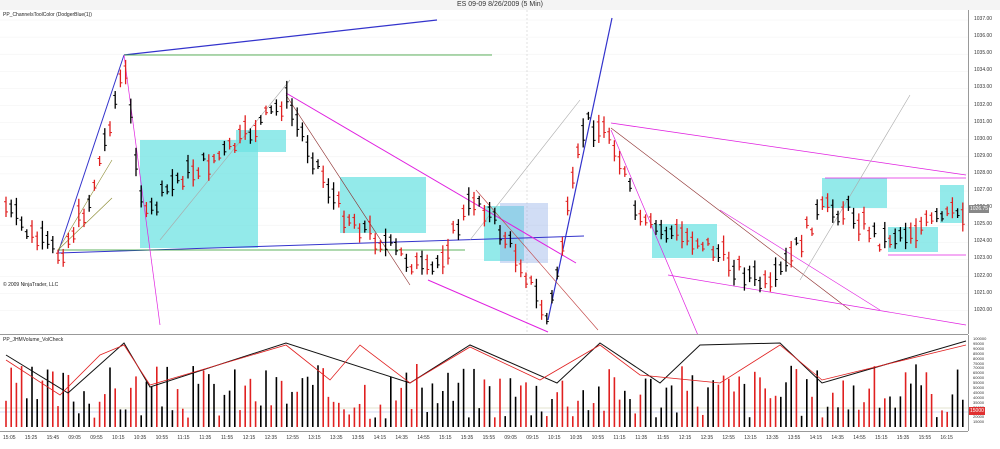 This screenshot has width=1000, height=449. Describe the element at coordinates (983, 70) in the screenshot. I see `price-tick-label: 1034.00` at that location.